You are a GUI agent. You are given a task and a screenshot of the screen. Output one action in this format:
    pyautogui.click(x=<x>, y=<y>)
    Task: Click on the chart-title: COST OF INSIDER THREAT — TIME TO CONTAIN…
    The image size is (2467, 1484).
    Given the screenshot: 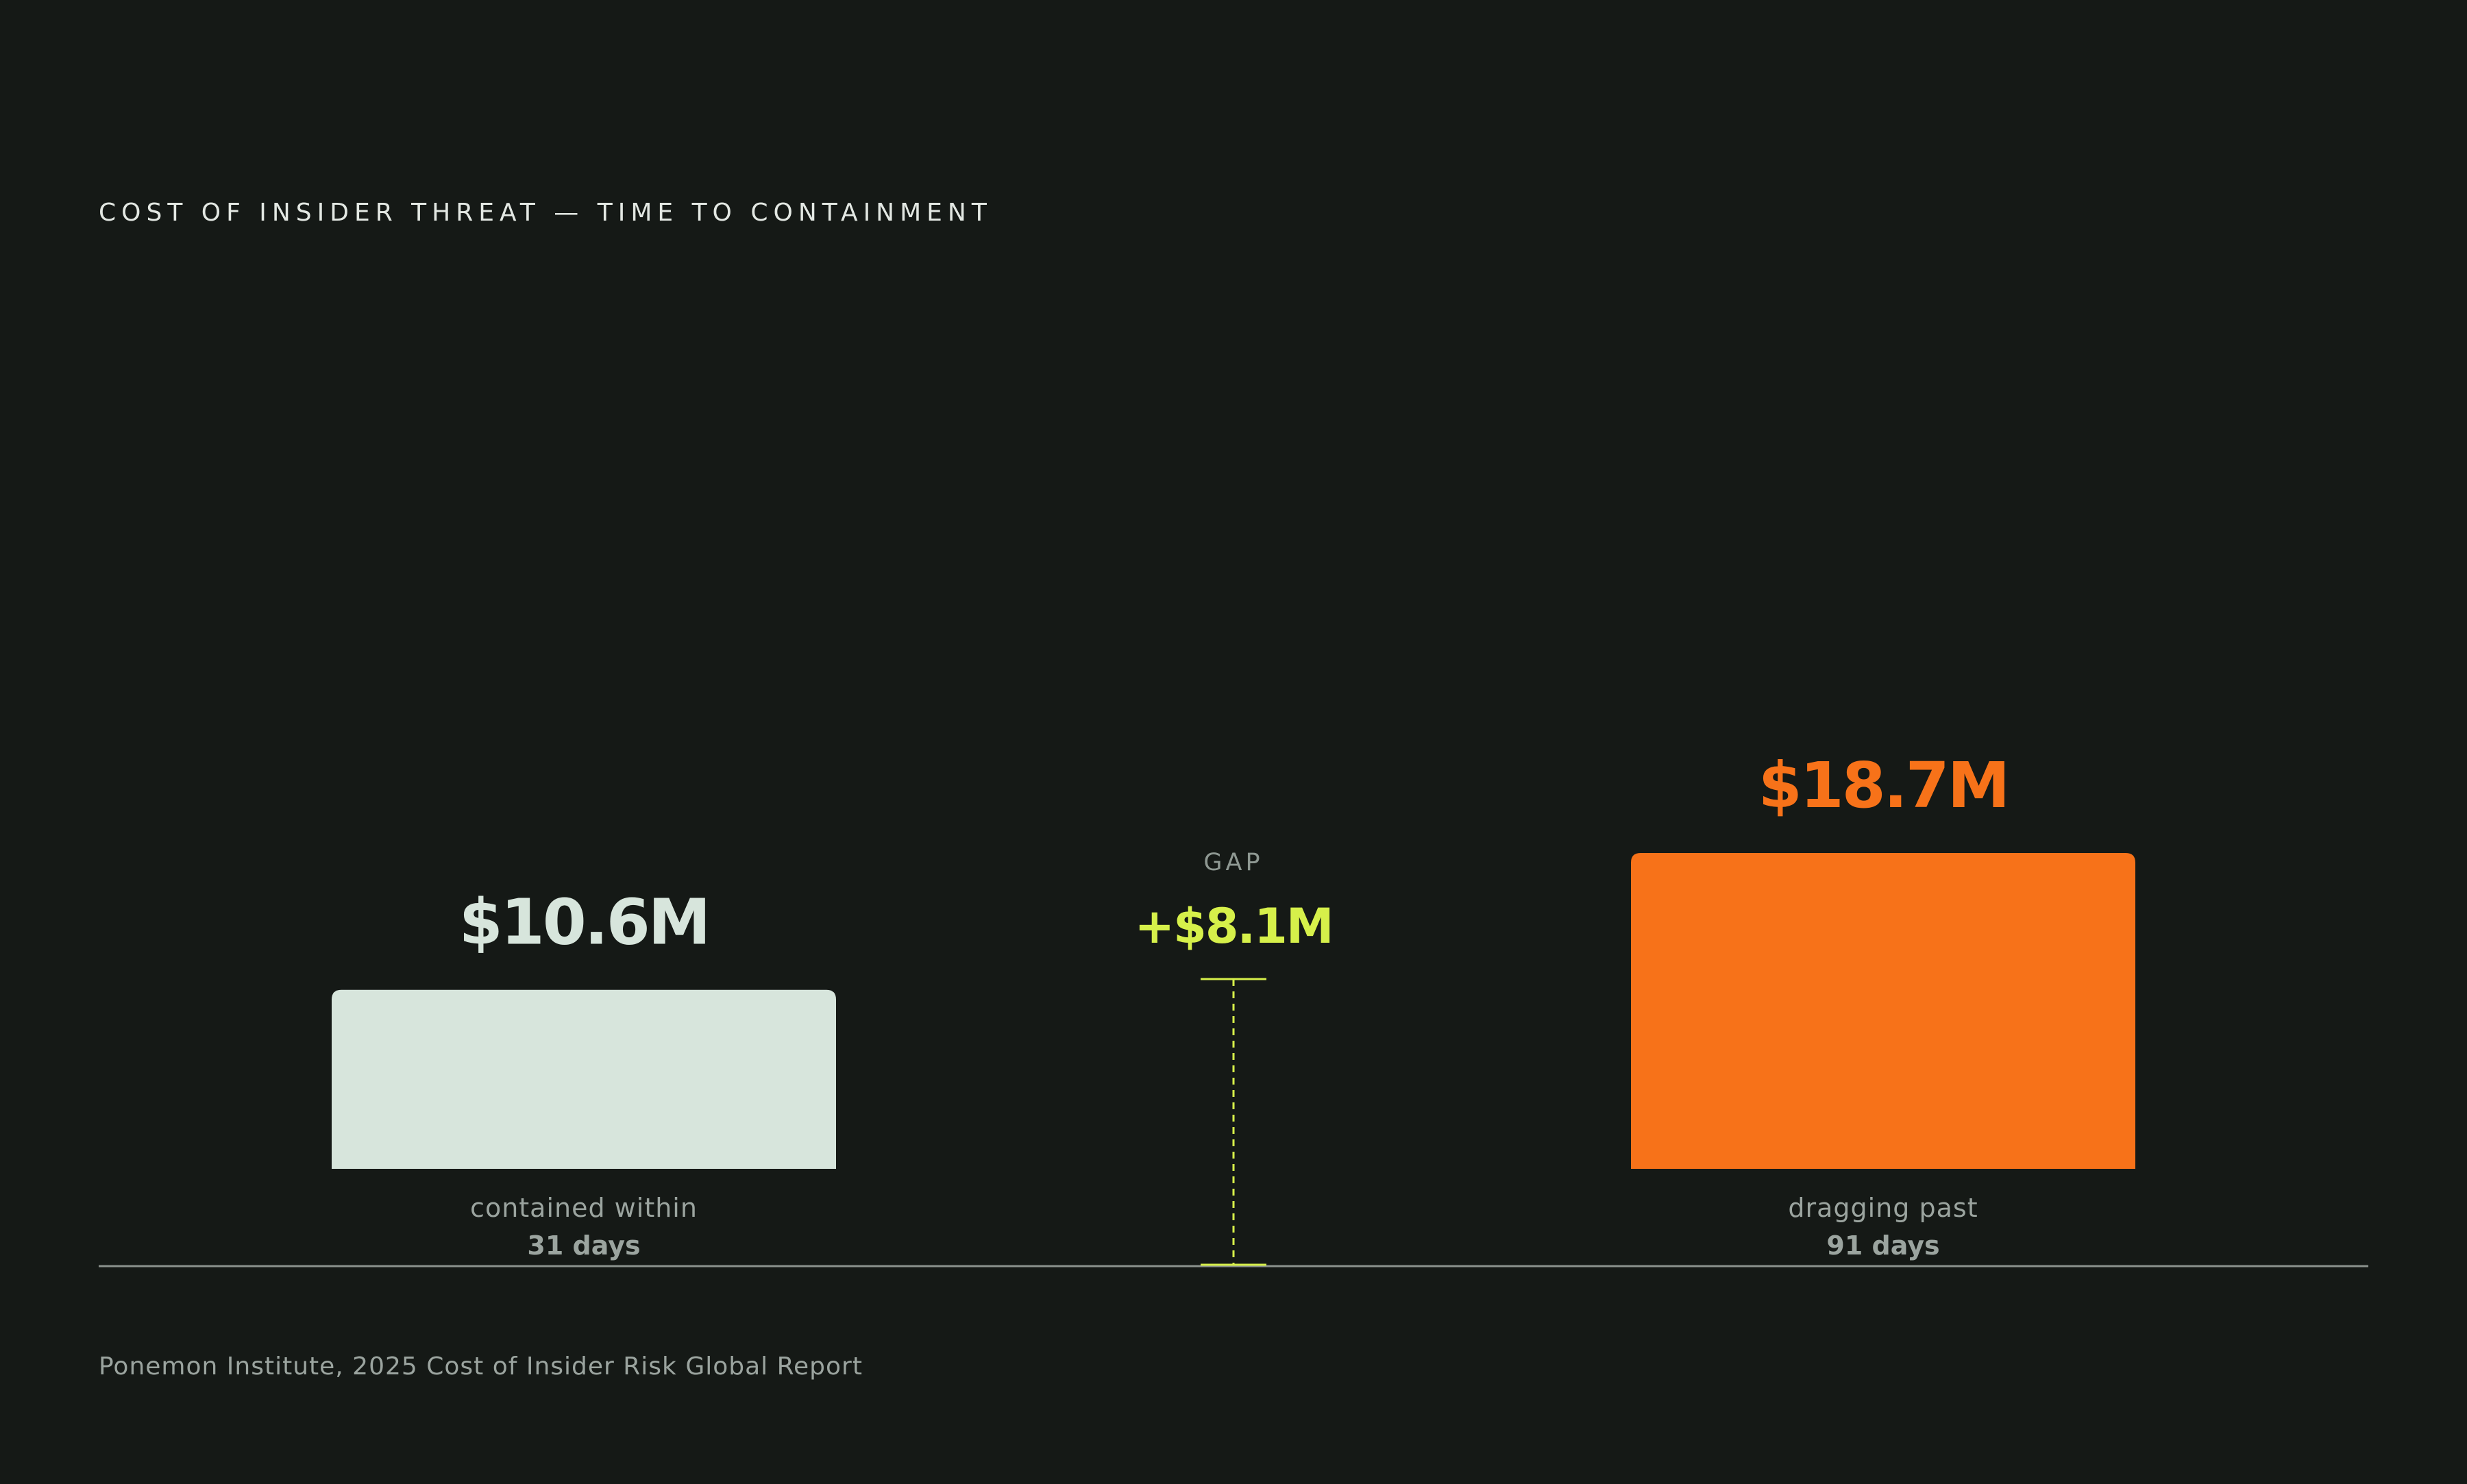 What is the action you would take?
    pyautogui.click(x=545, y=213)
    